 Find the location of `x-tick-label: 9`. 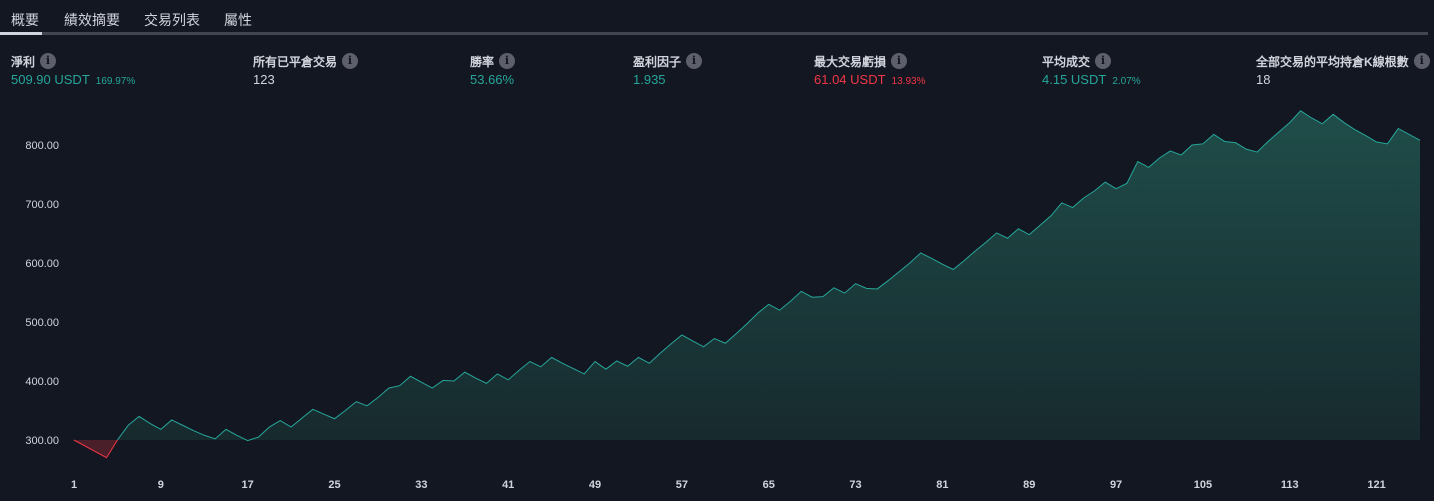

x-tick-label: 9 is located at coordinates (161, 485).